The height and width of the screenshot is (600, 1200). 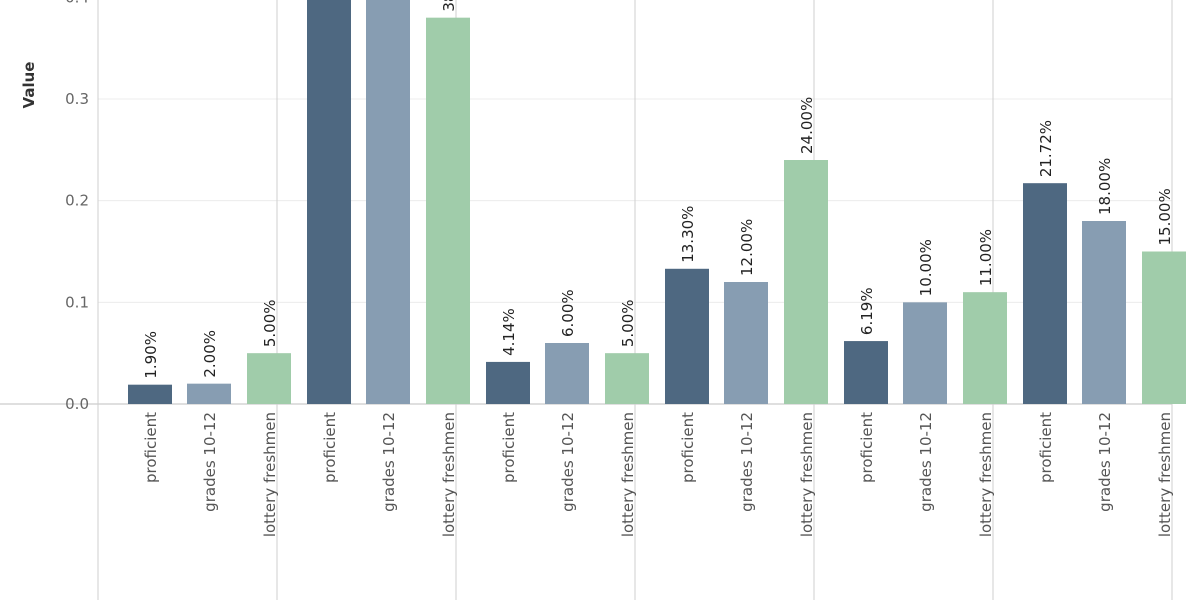 I want to click on data-label: 2.00%, so click(x=210, y=354).